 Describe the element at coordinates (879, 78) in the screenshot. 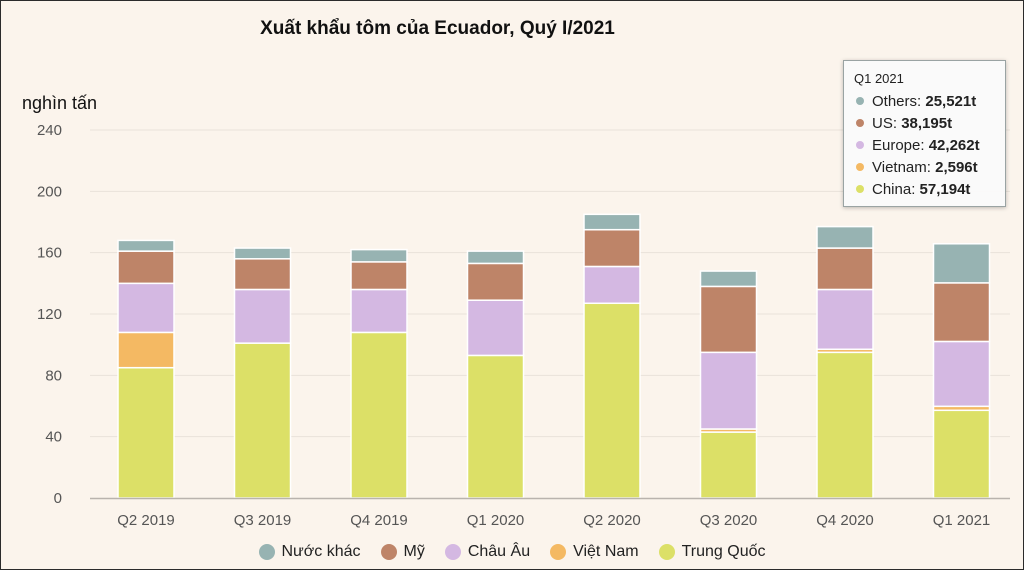

I see `tooltip-header: Q1 2021` at that location.